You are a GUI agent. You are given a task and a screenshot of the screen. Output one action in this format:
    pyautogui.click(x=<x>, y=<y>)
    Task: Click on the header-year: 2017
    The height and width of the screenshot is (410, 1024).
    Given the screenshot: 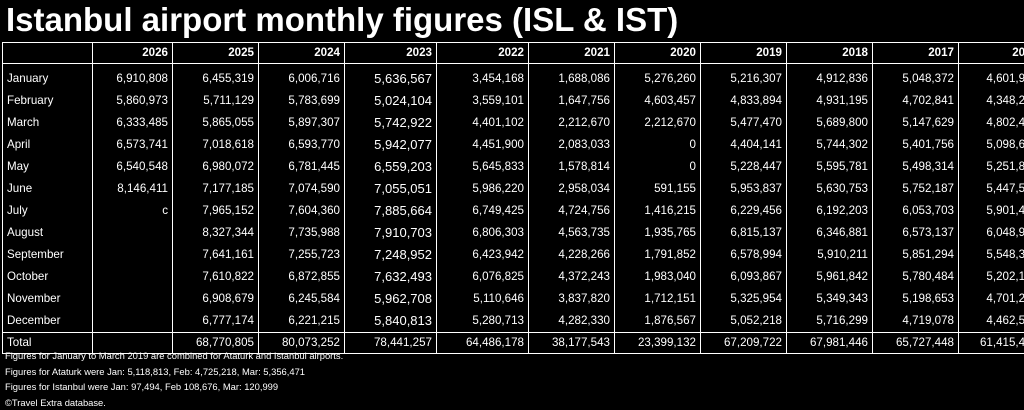 What is the action you would take?
    pyautogui.click(x=915, y=53)
    